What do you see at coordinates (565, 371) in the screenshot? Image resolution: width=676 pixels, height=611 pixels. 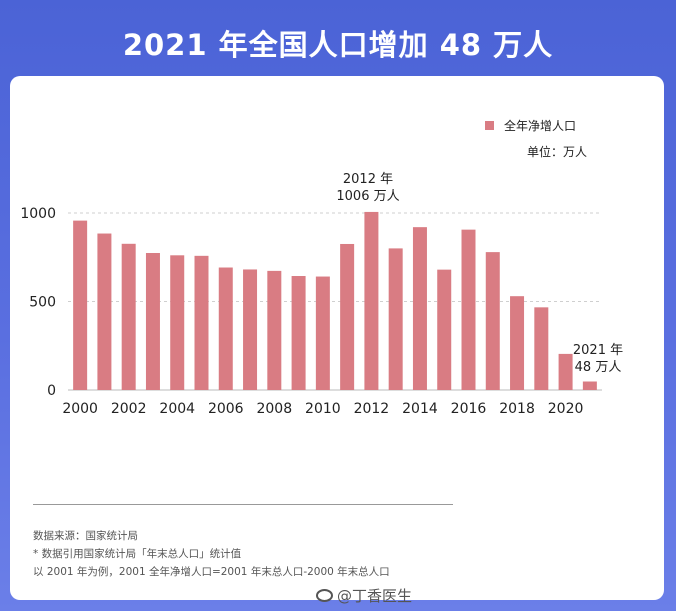 I see `bar-2020` at bounding box center [565, 371].